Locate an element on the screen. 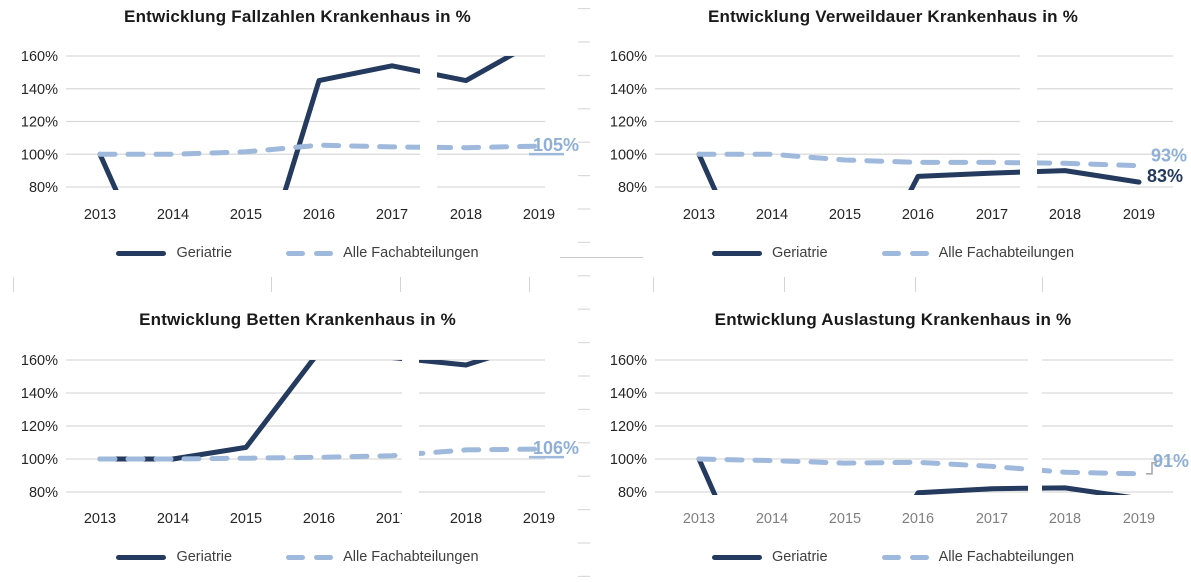 The height and width of the screenshot is (582, 1191). end-data-label: 106% is located at coordinates (556, 448).